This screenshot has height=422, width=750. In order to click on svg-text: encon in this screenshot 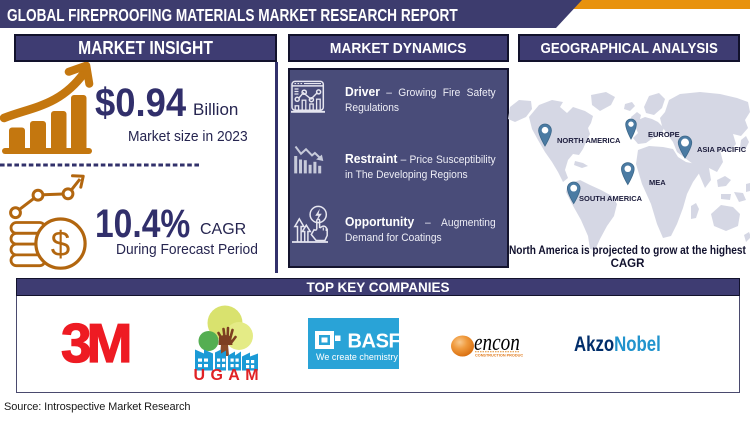, I will do `click(497, 344)`.